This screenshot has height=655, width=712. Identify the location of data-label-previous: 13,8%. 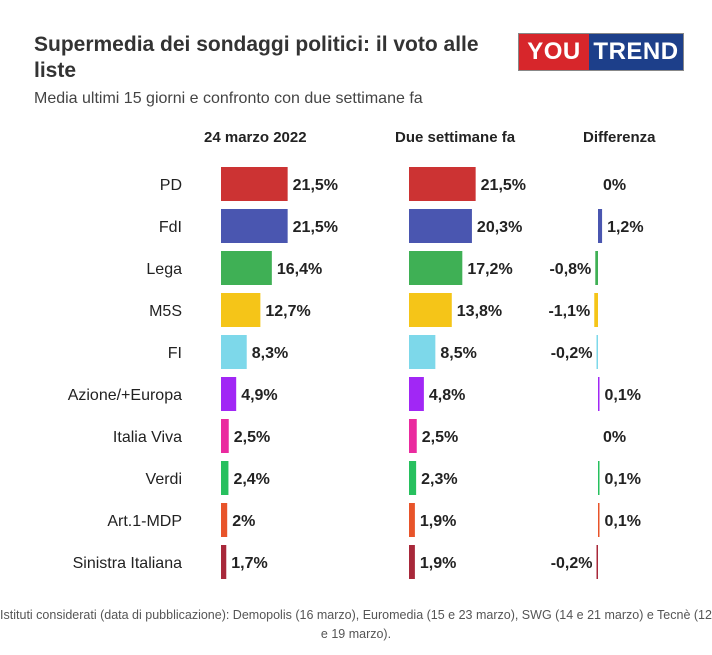
(479, 311).